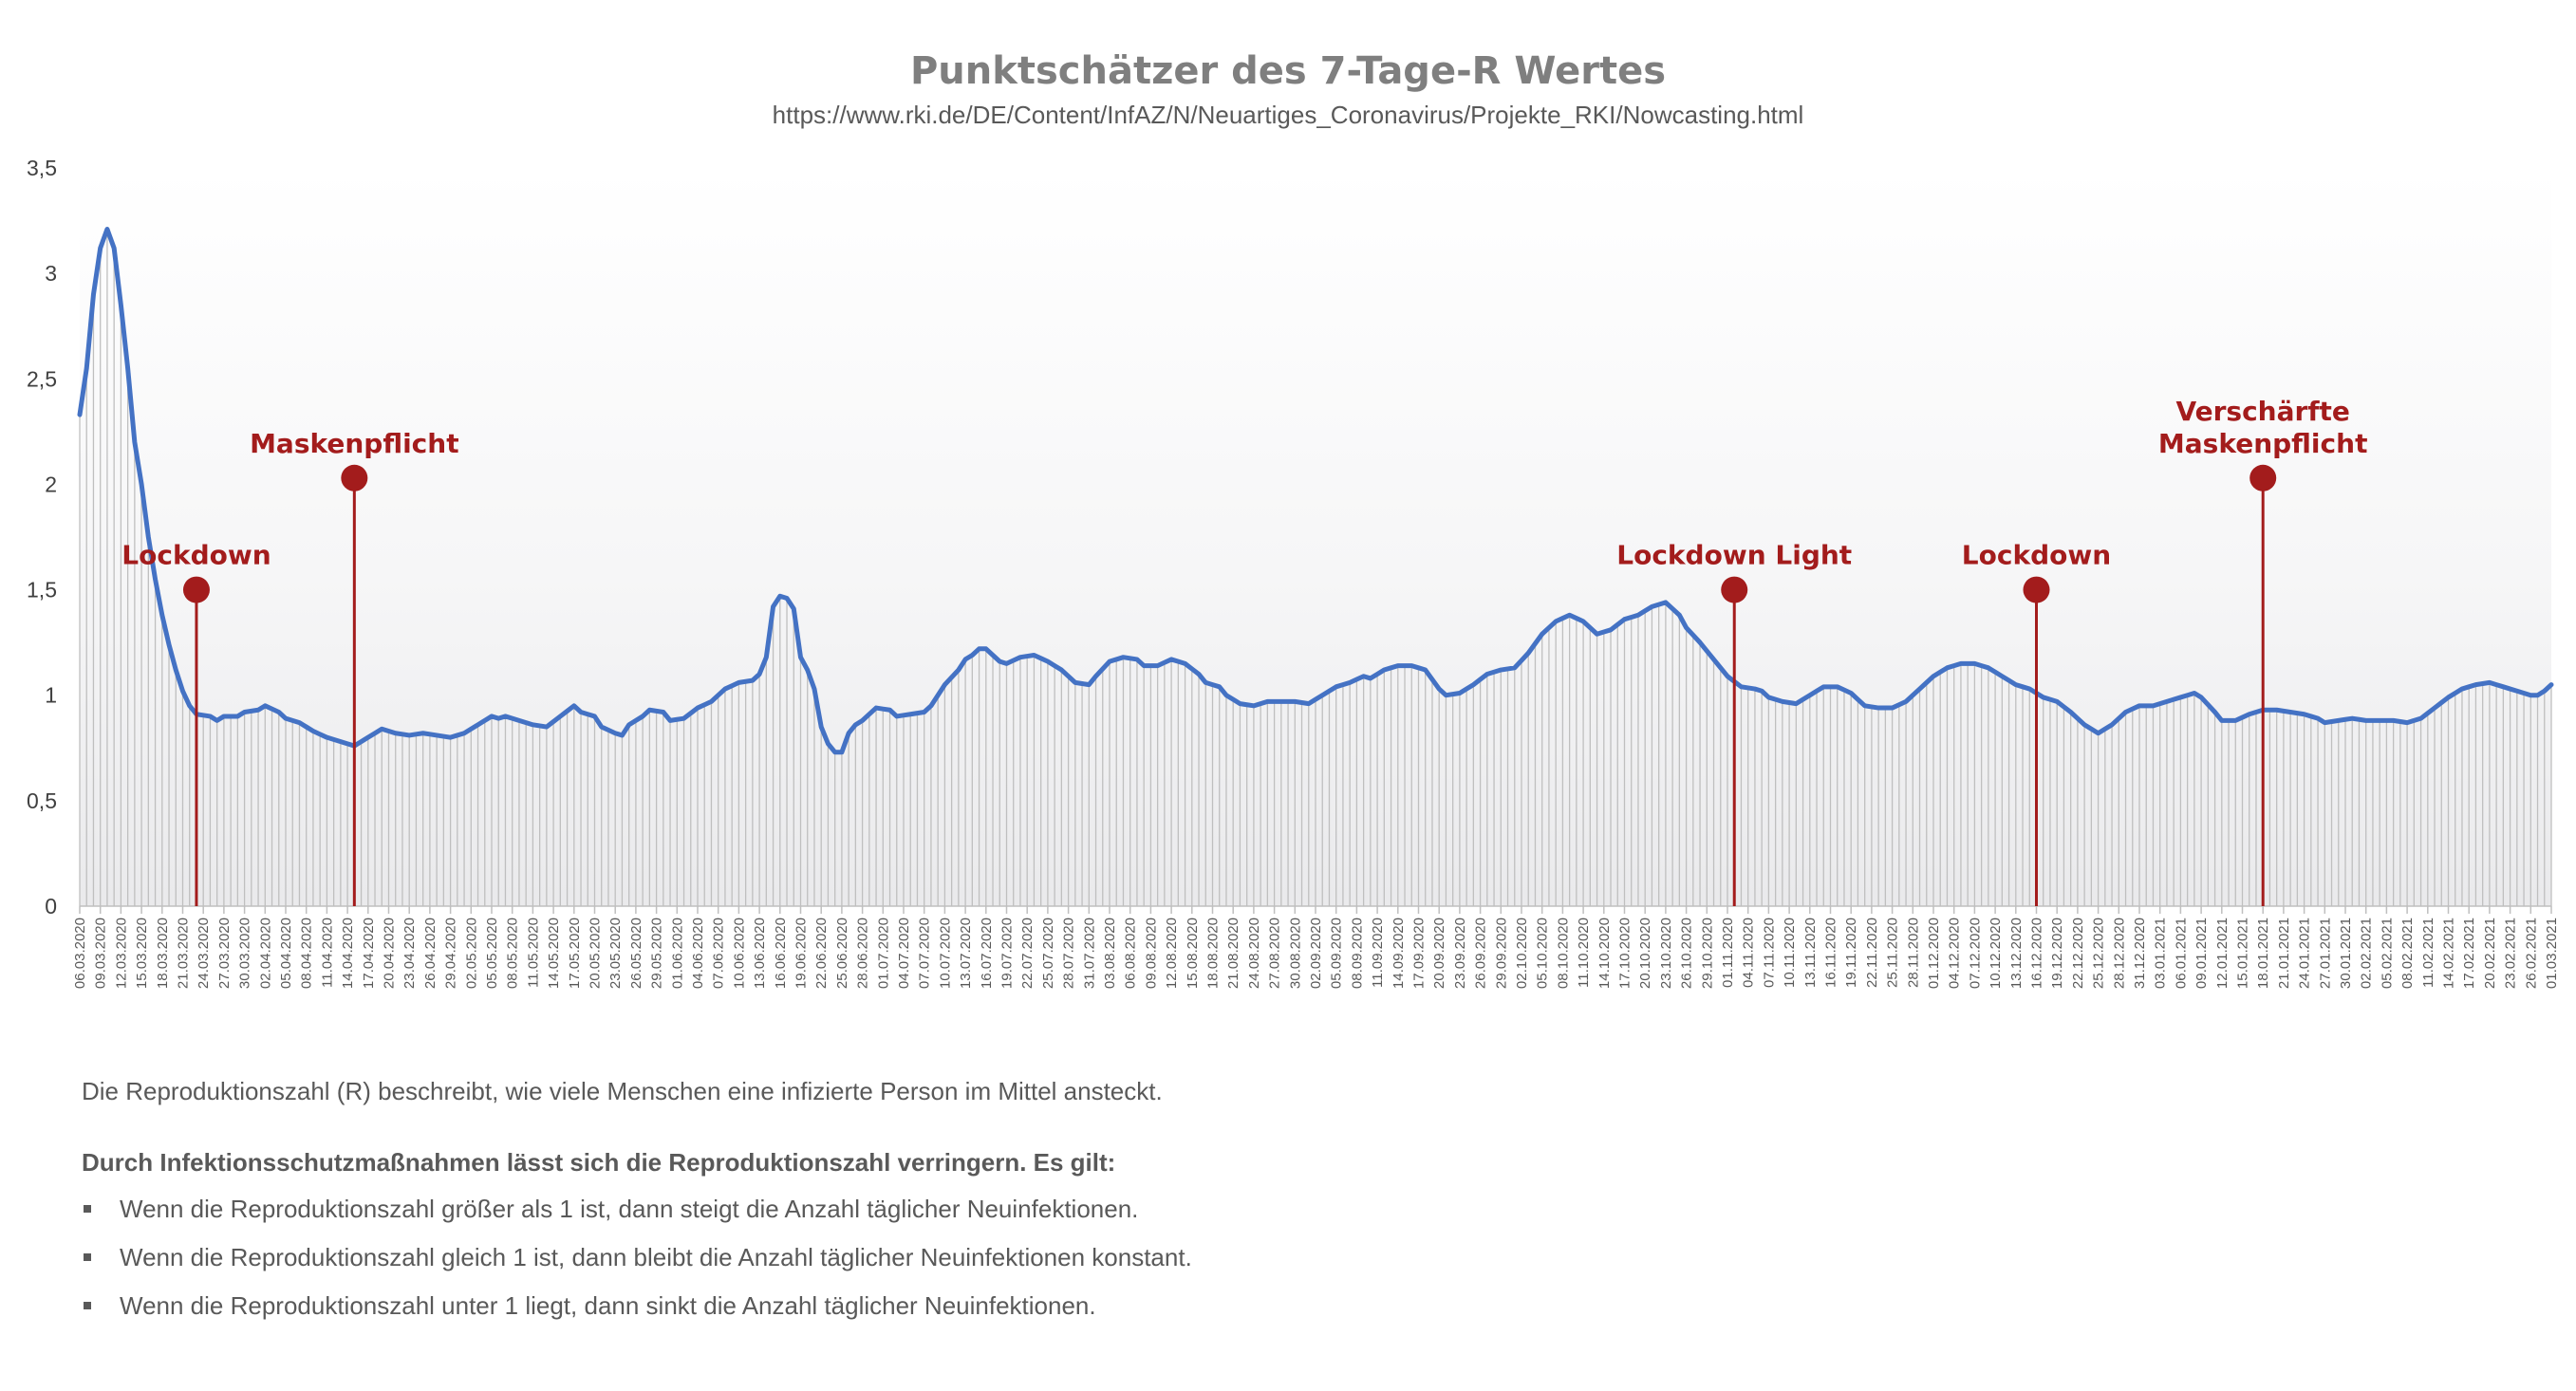 This screenshot has height=1391, width=2576. I want to click on x-tick-label: 11.02.2021, so click(2428, 953).